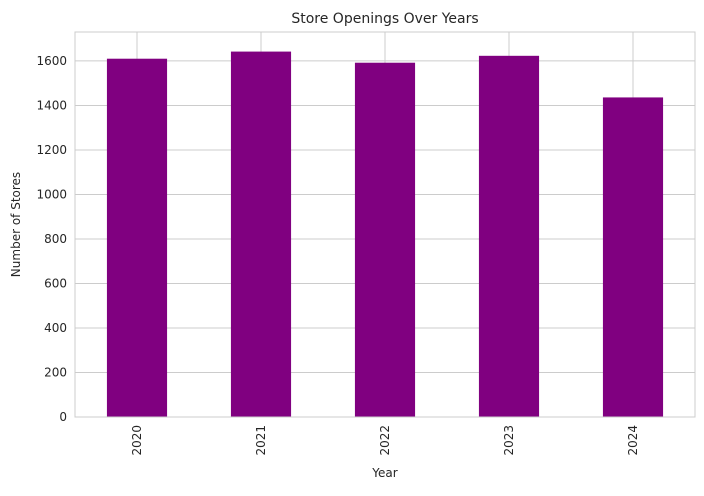  I want to click on y-tick-label: 1200, so click(51, 150).